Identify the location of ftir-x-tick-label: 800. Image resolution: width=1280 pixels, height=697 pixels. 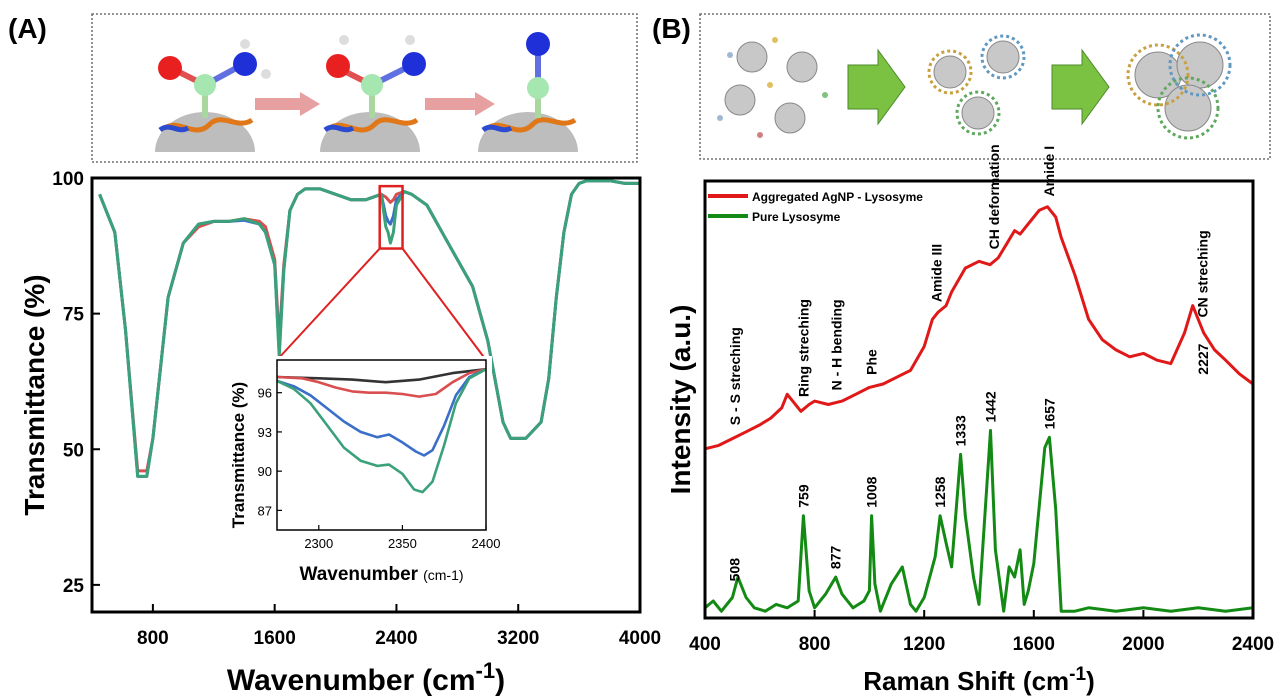
(153, 638).